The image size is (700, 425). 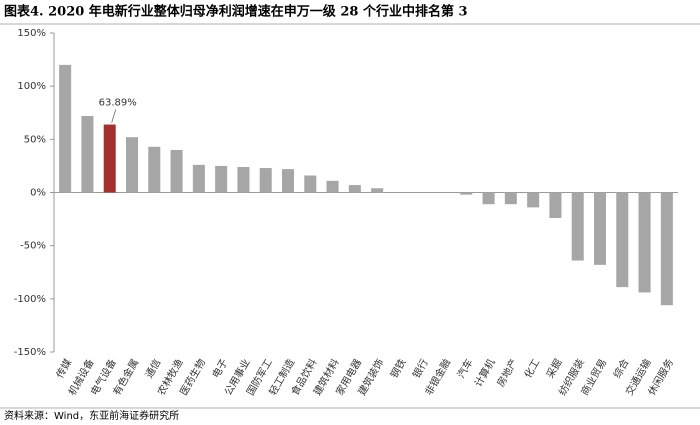 I want to click on y-tick-label: 50%, so click(x=35, y=139).